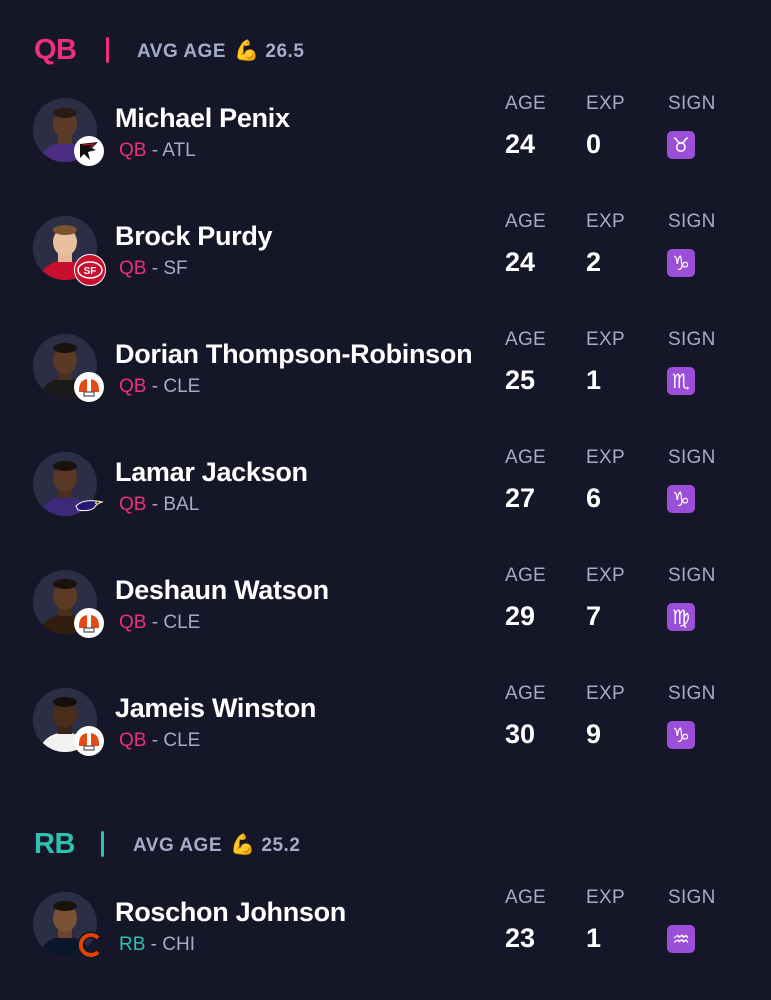 This screenshot has width=771, height=1000. What do you see at coordinates (216, 708) in the screenshot?
I see `player-name: Jameis Winston` at bounding box center [216, 708].